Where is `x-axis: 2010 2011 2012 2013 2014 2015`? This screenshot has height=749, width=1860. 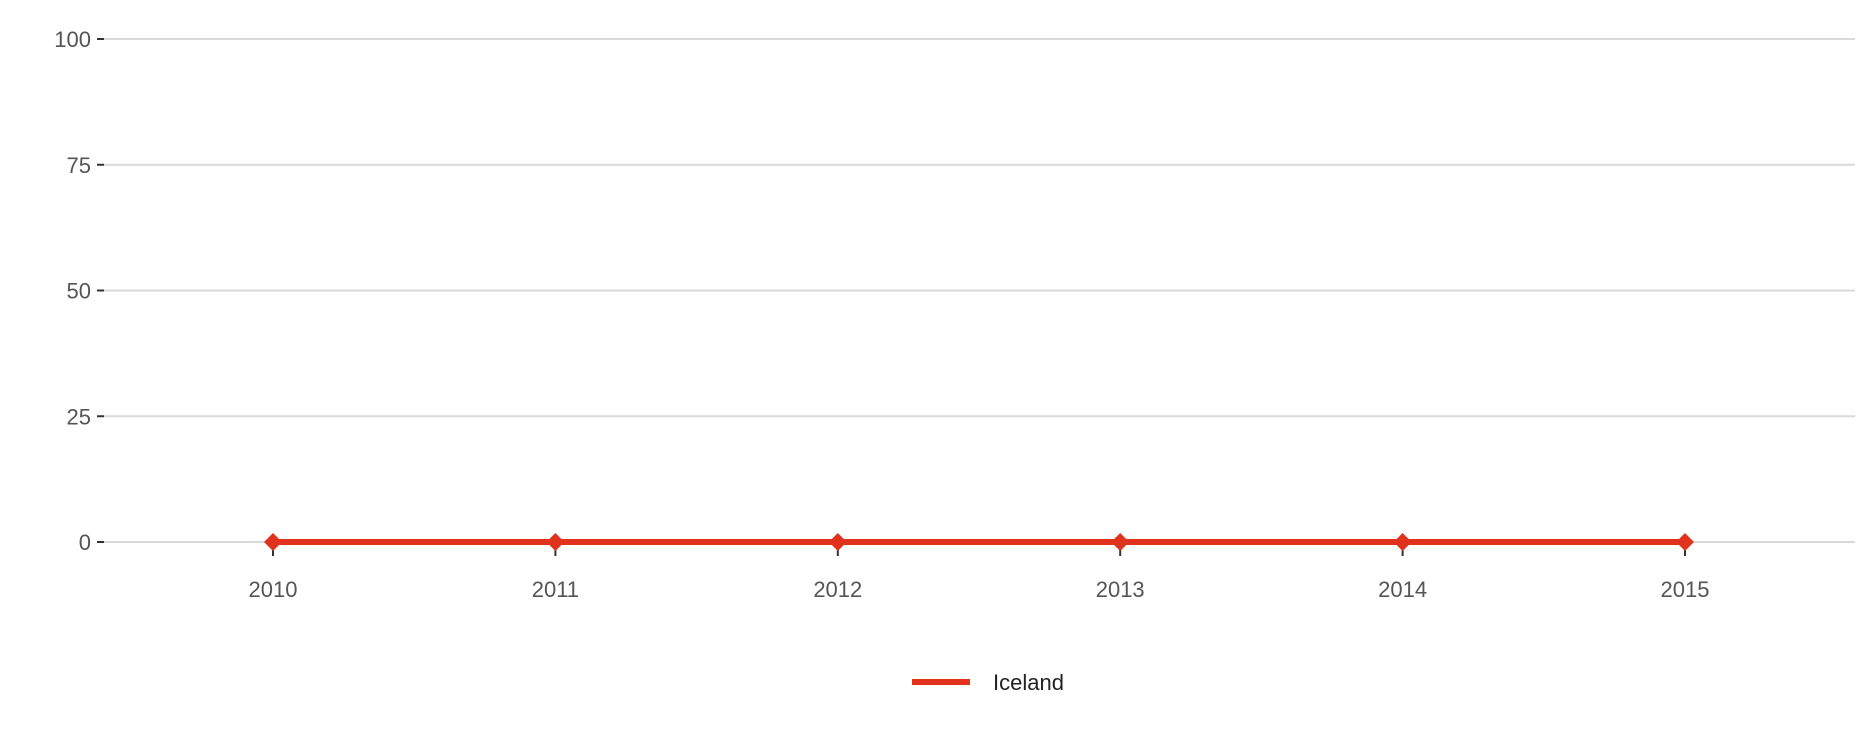
x-axis: 2010 2011 2012 2013 2014 2015 is located at coordinates (979, 575).